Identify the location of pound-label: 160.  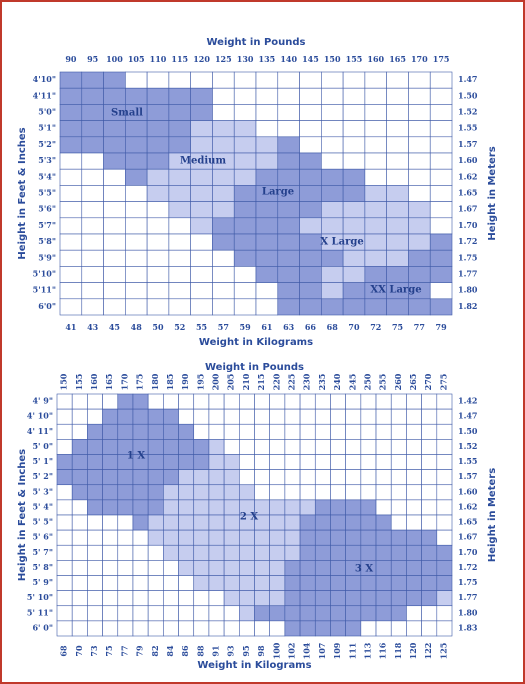
(375, 59).